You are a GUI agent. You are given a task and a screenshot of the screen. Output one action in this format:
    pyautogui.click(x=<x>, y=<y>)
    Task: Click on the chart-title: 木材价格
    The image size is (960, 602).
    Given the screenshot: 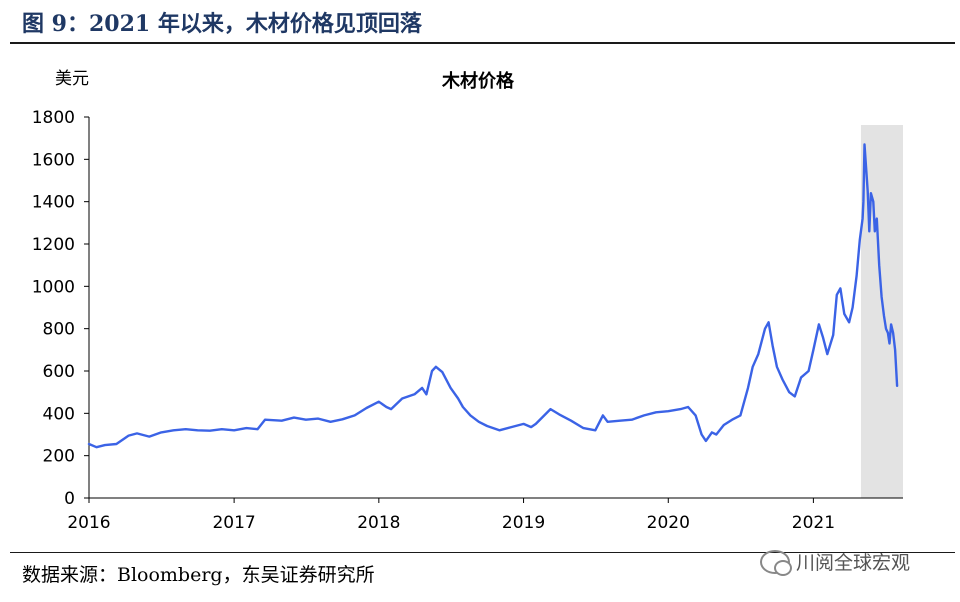 What is the action you would take?
    pyautogui.click(x=478, y=81)
    